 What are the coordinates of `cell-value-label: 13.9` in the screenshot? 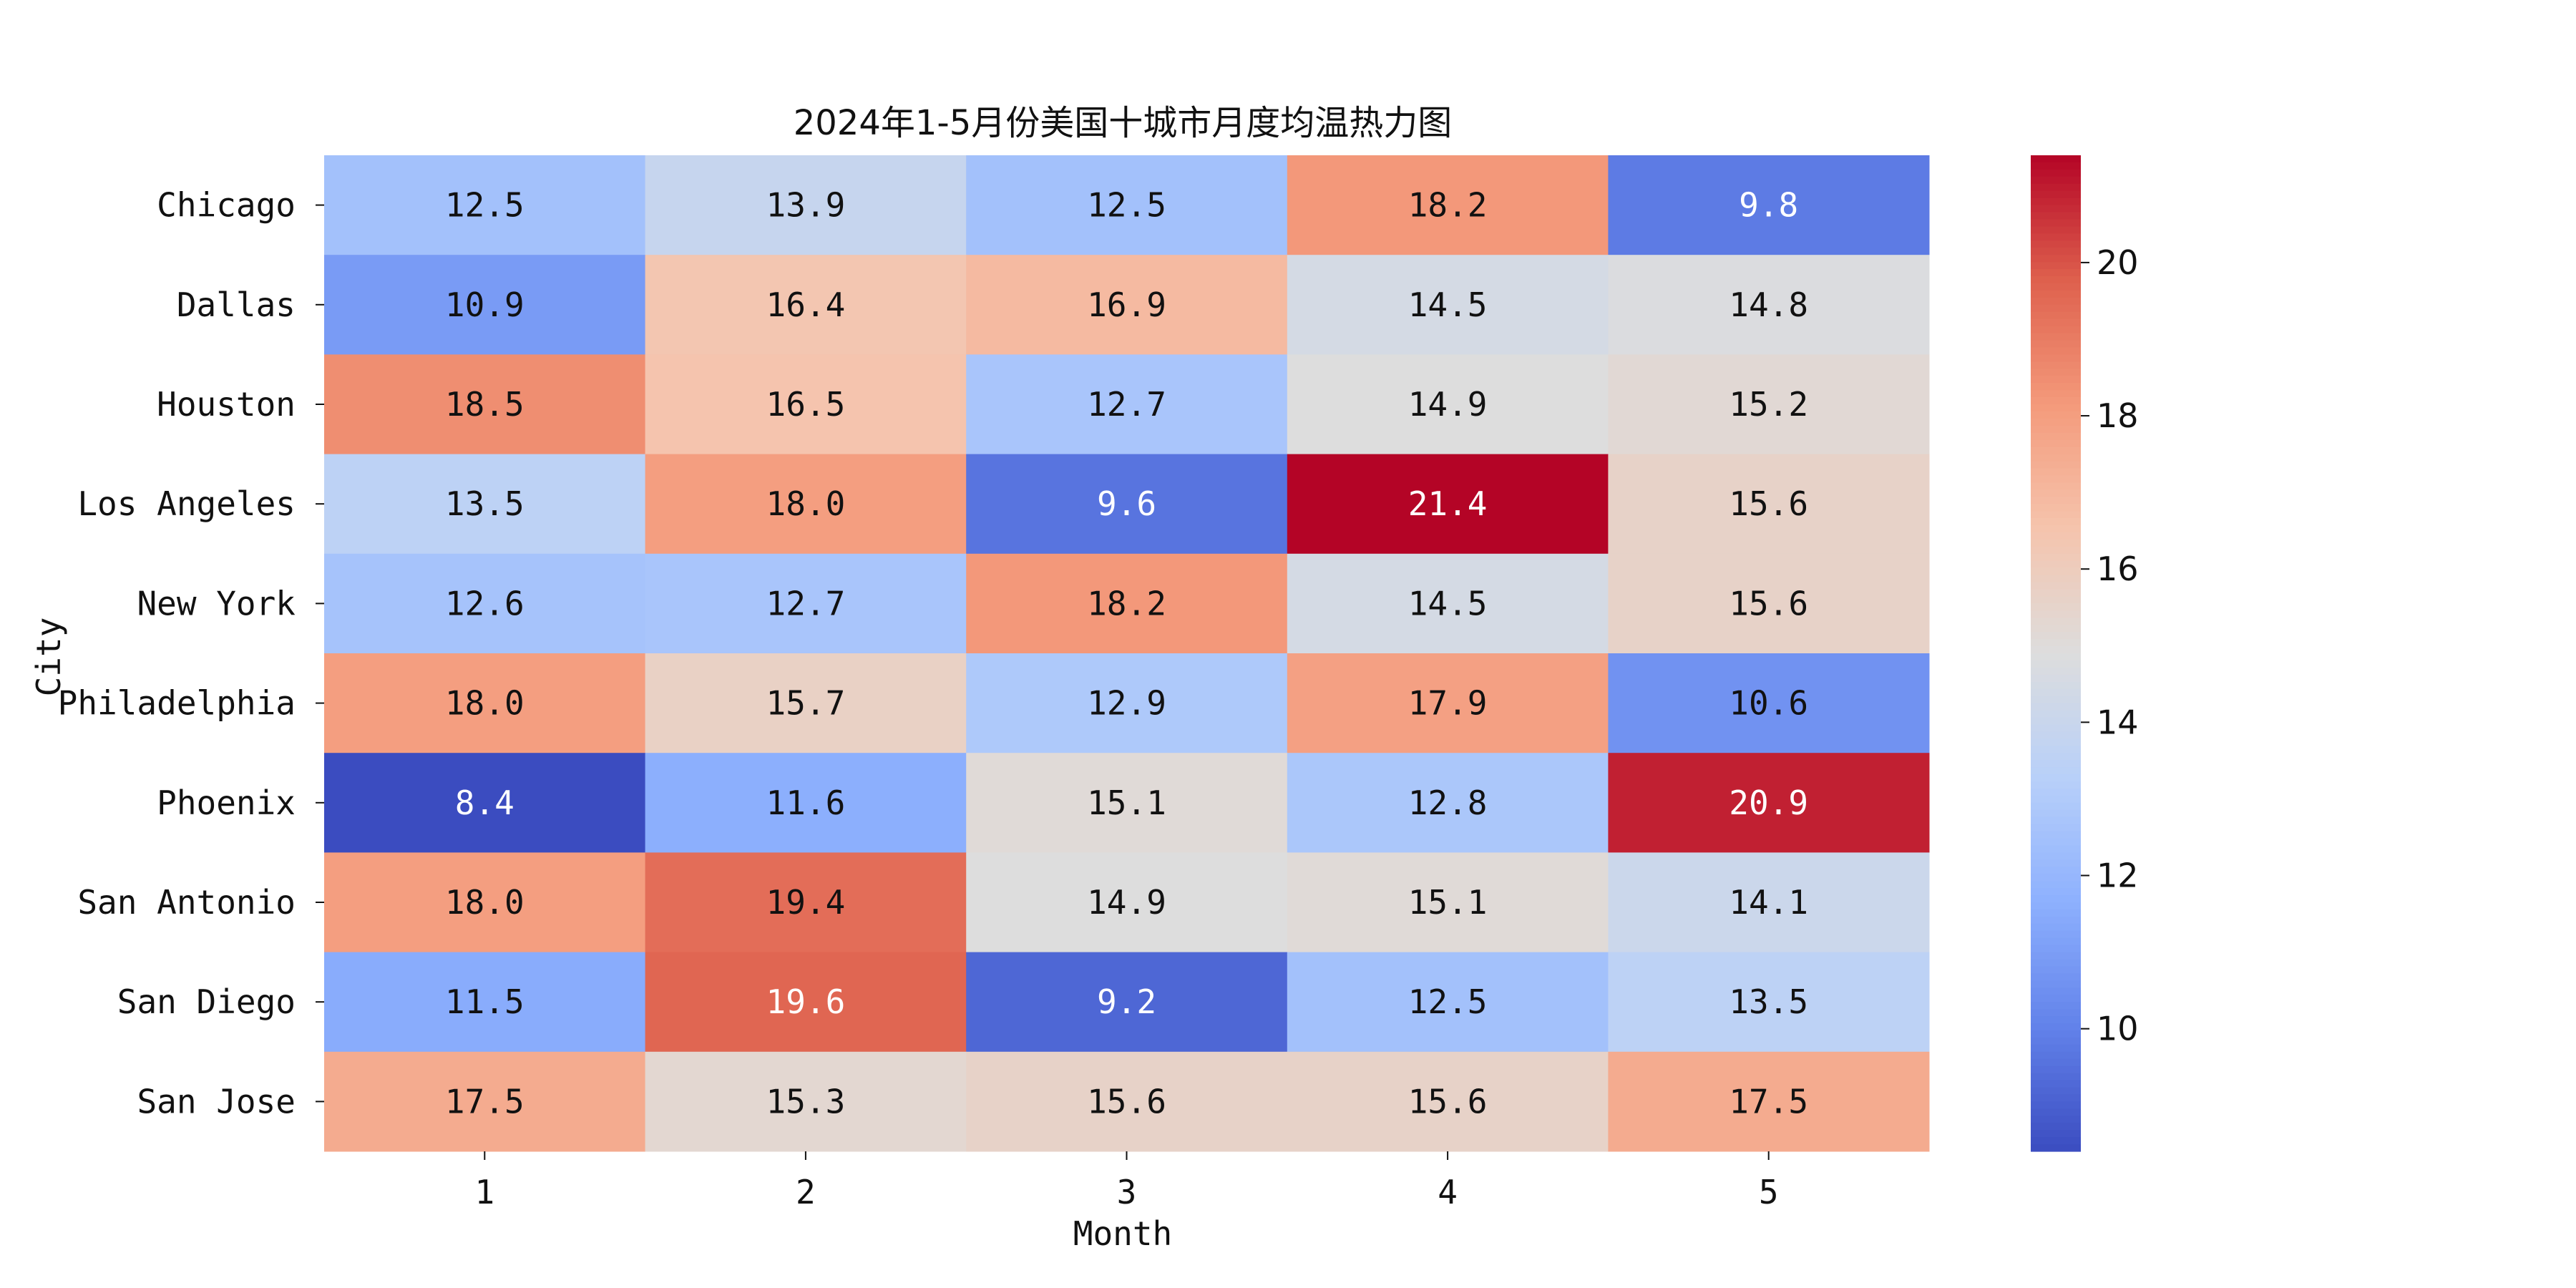 It's located at (806, 205).